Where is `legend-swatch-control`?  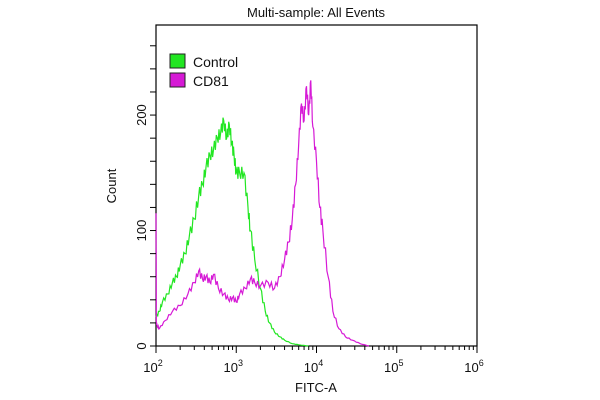 legend-swatch-control is located at coordinates (177, 61).